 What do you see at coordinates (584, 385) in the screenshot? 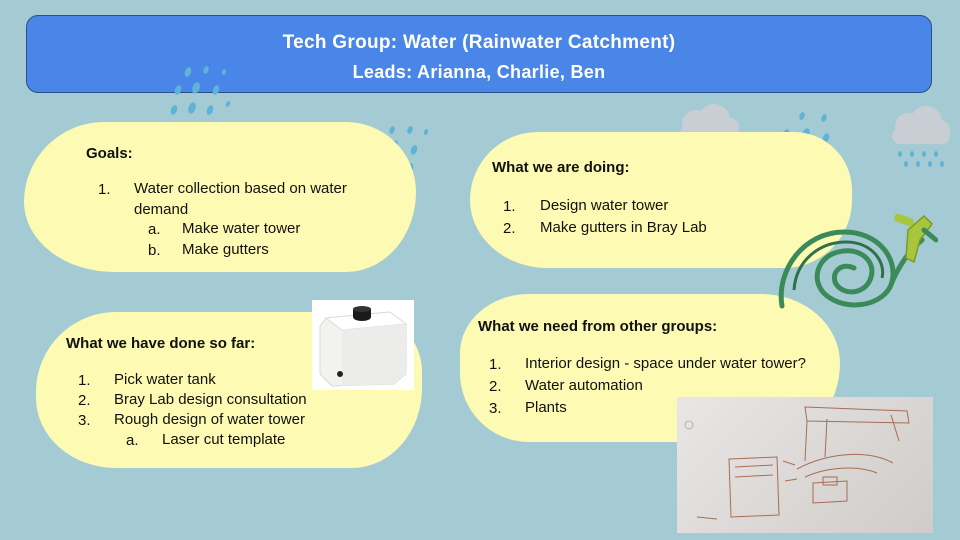
I see `list-item: Water automation` at bounding box center [584, 385].